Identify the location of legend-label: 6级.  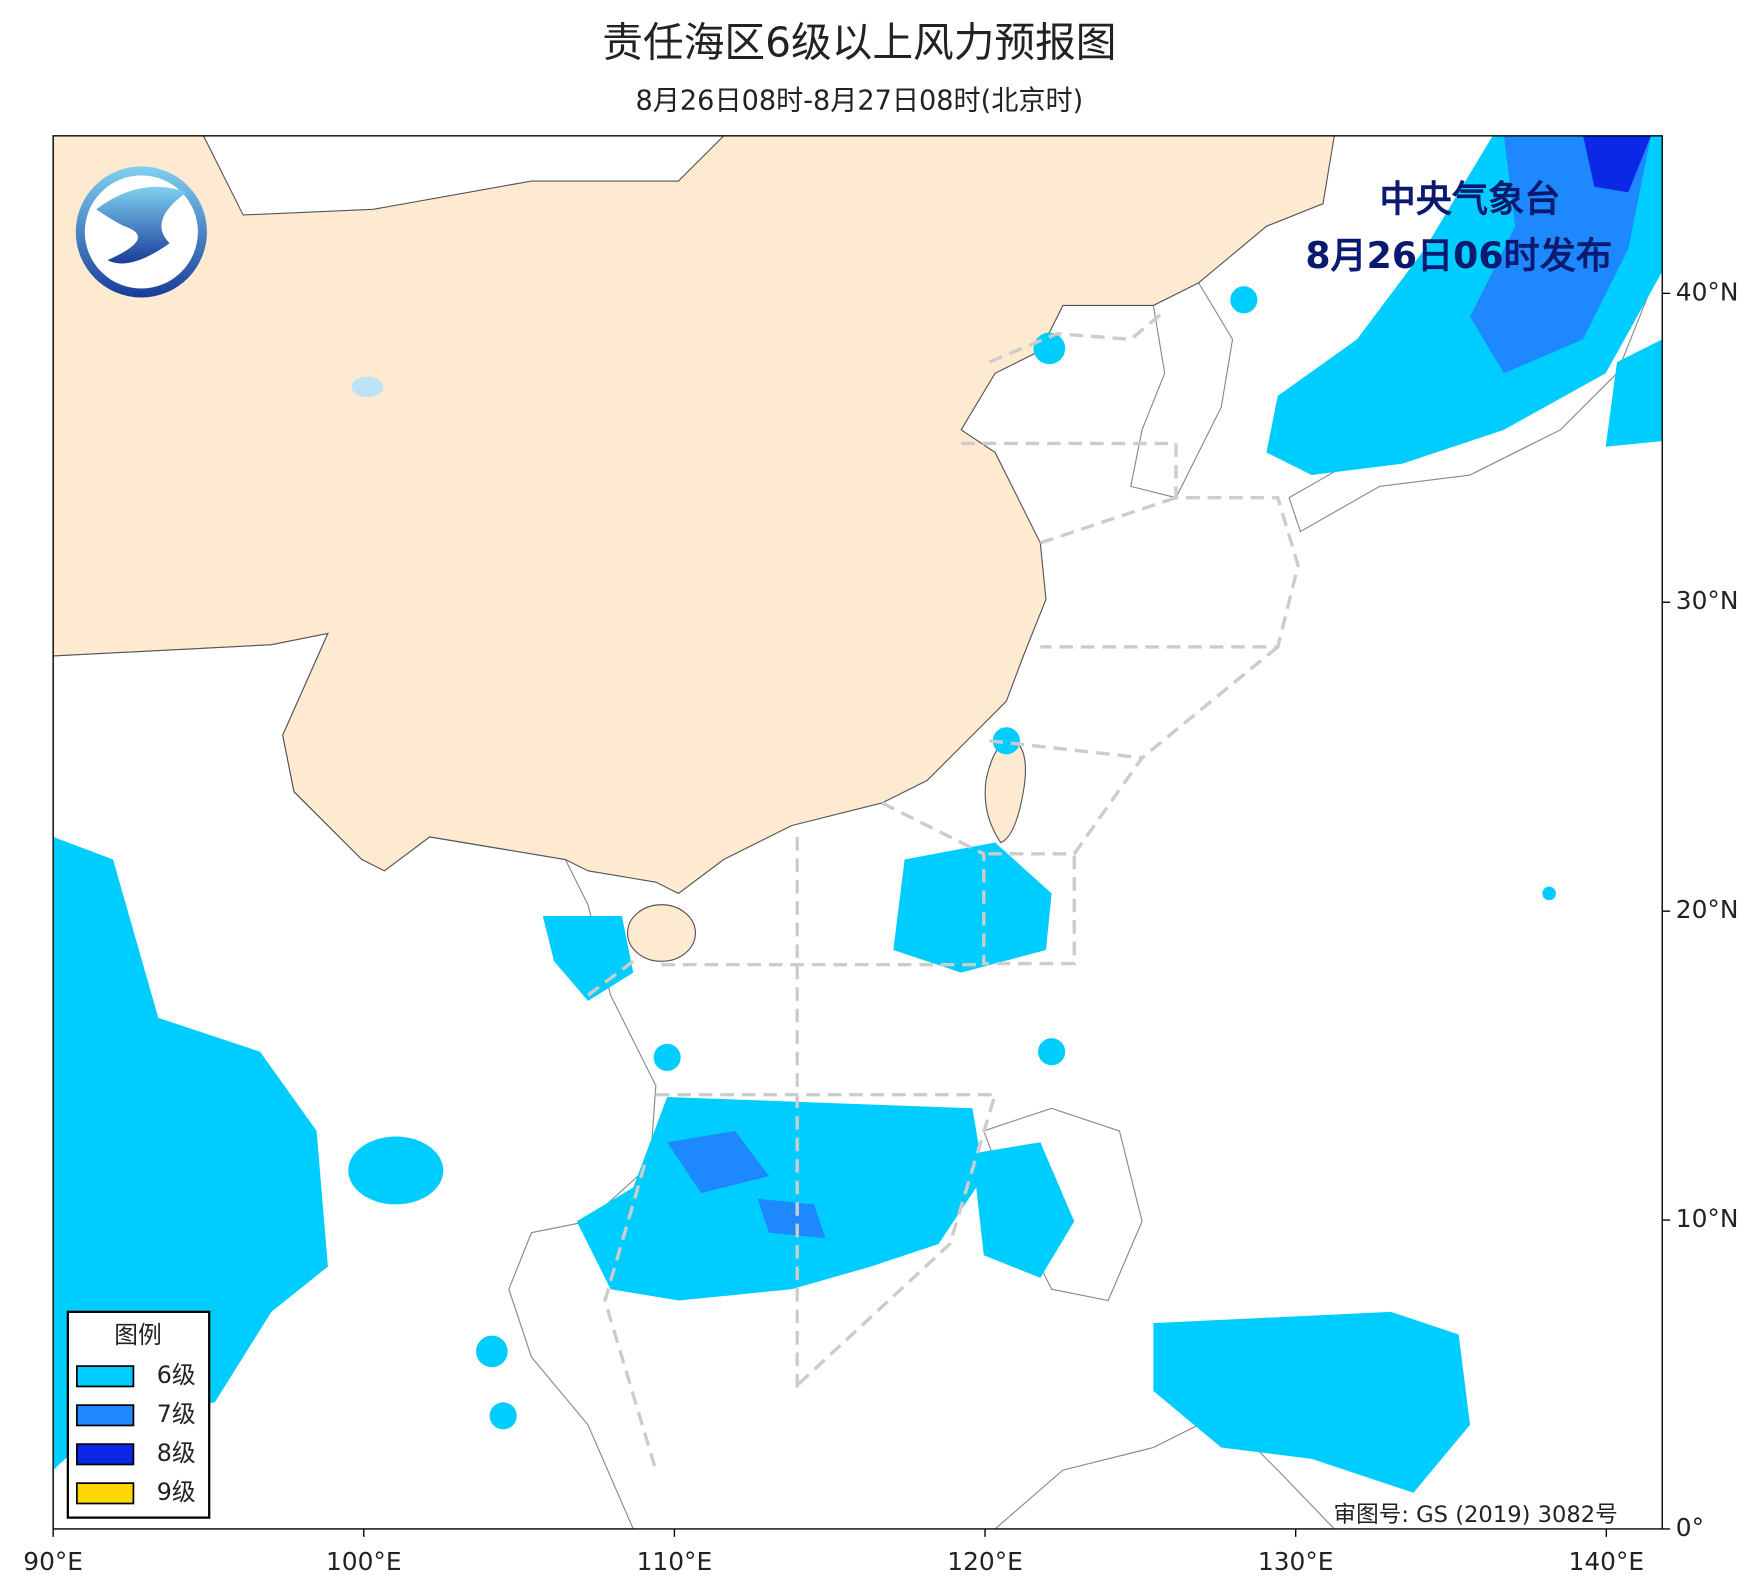
(176, 1375).